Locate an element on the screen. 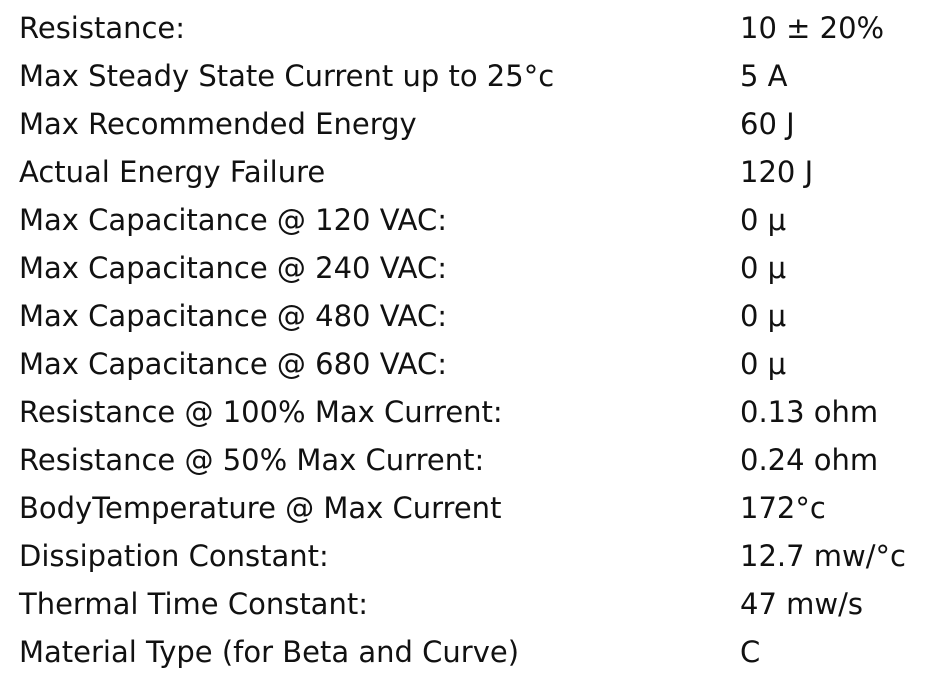  spec-value: C is located at coordinates (750, 652).